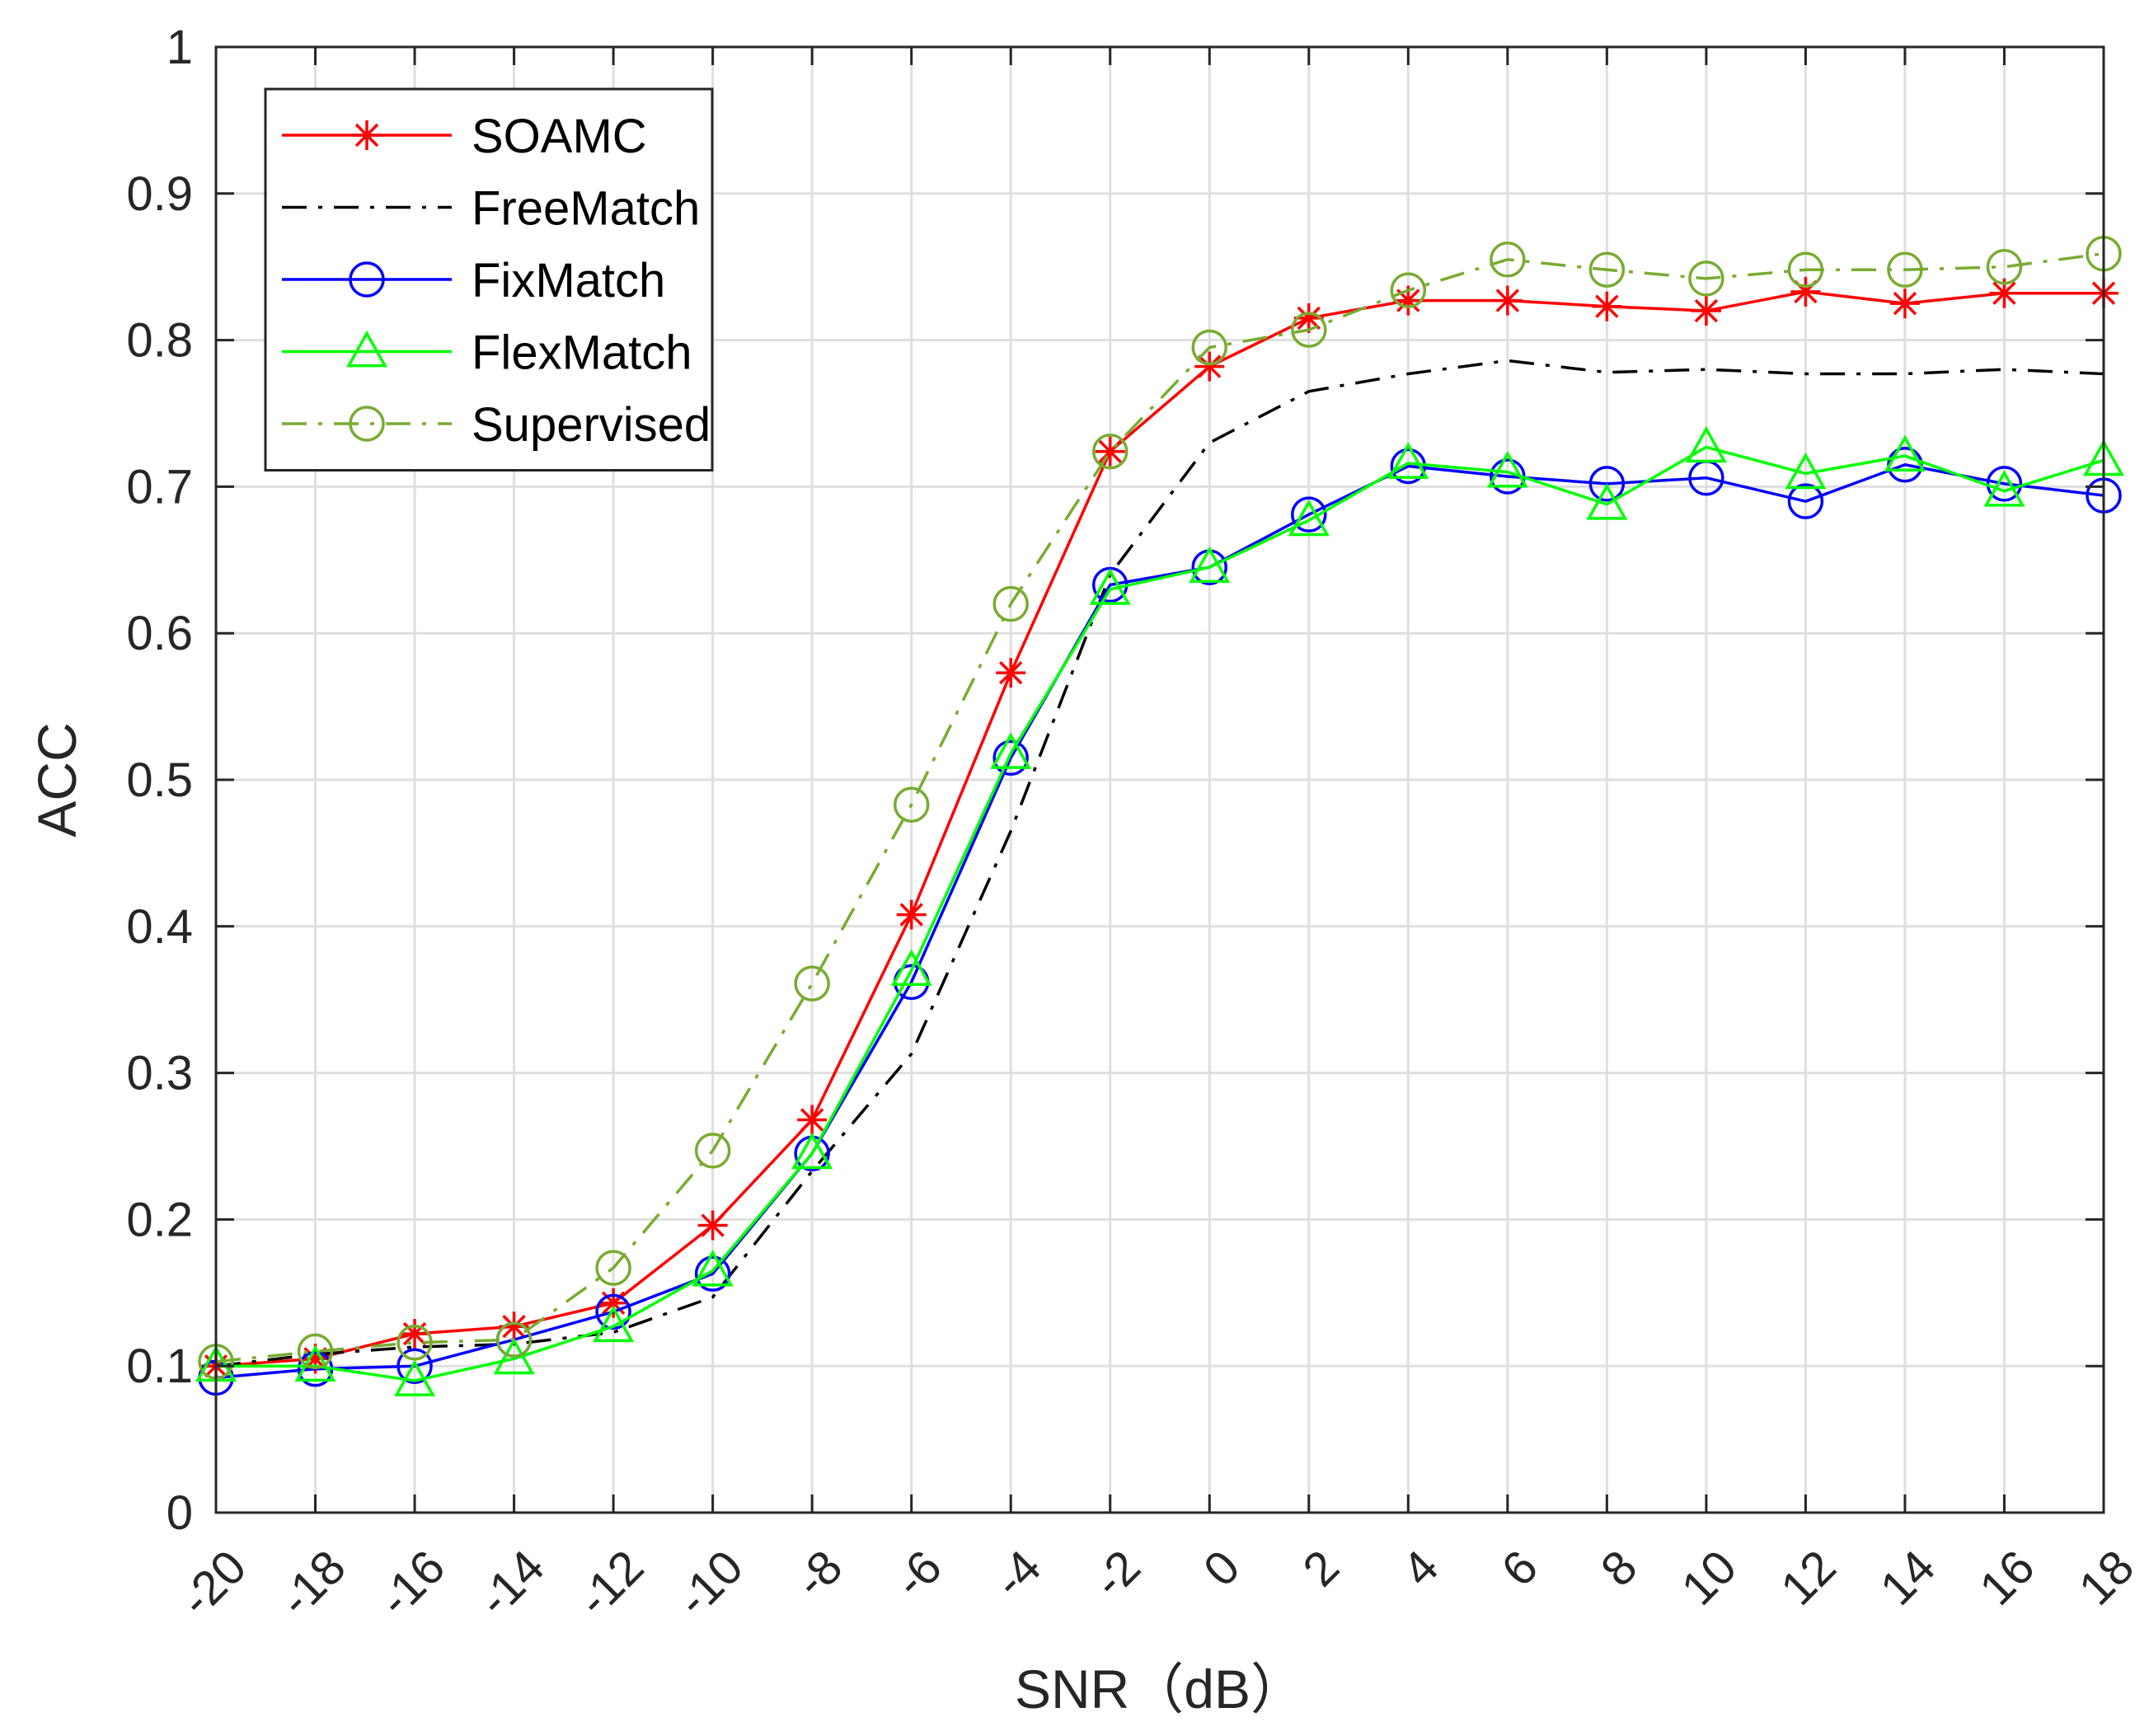 This screenshot has width=2149, height=1736. Describe the element at coordinates (586, 209) in the screenshot. I see `legend-label: FreeMatch` at that location.